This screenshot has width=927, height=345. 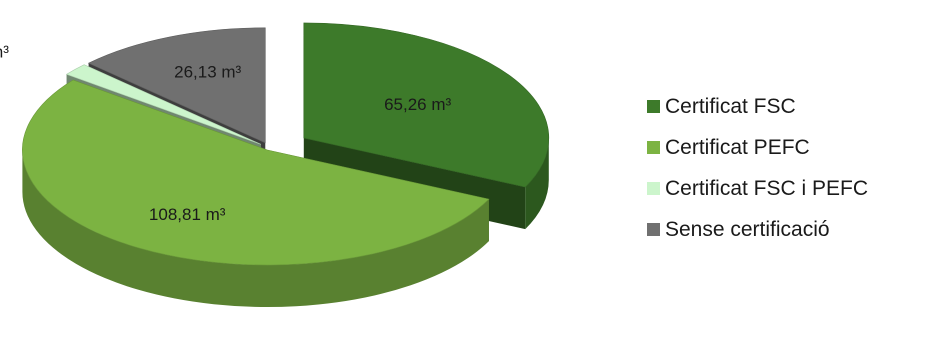 I want to click on data-label-sense: 26,13 m³, so click(x=207, y=71).